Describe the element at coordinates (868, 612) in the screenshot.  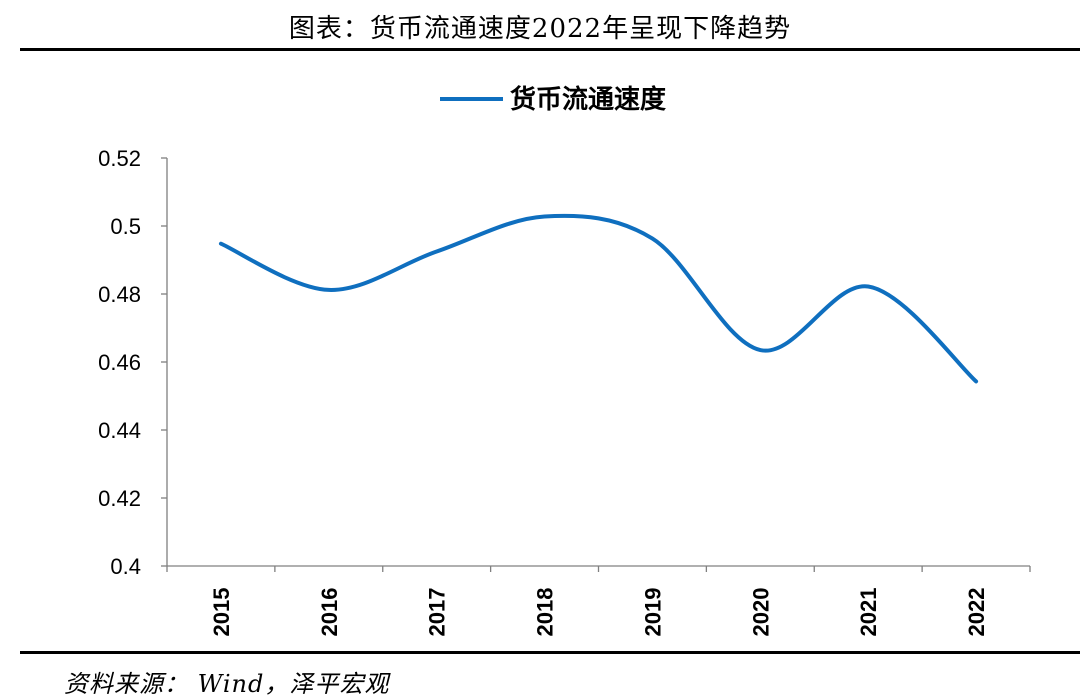
I see `x-tick-label: 2021` at that location.